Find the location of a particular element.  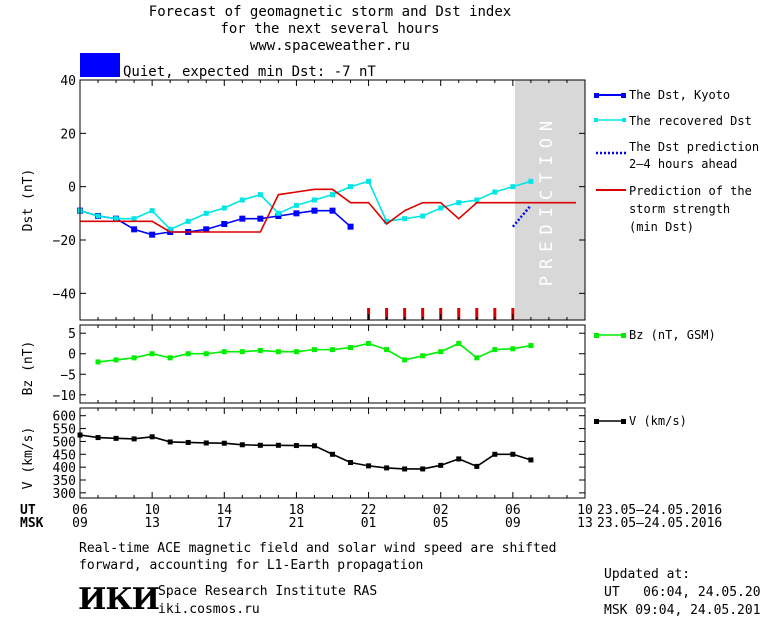

source-url: www.spaceweather.ru is located at coordinates (330, 46).